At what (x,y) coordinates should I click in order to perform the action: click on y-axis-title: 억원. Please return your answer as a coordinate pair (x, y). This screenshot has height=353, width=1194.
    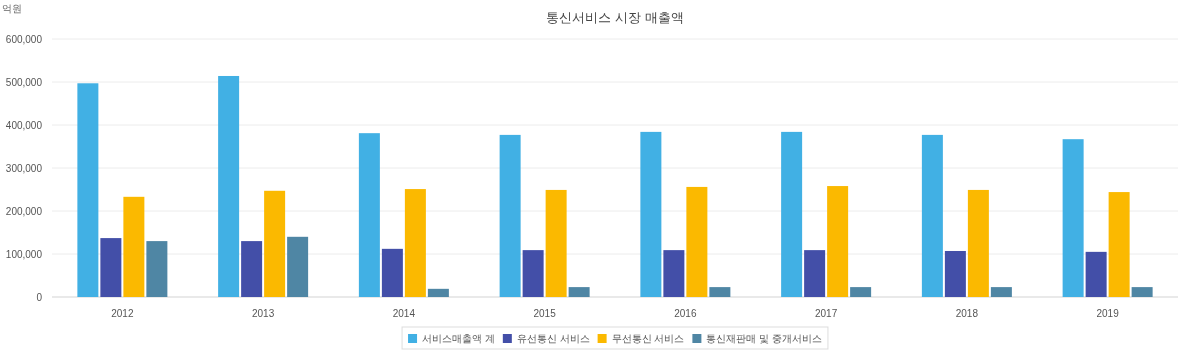
    Looking at the image, I should click on (12, 8).